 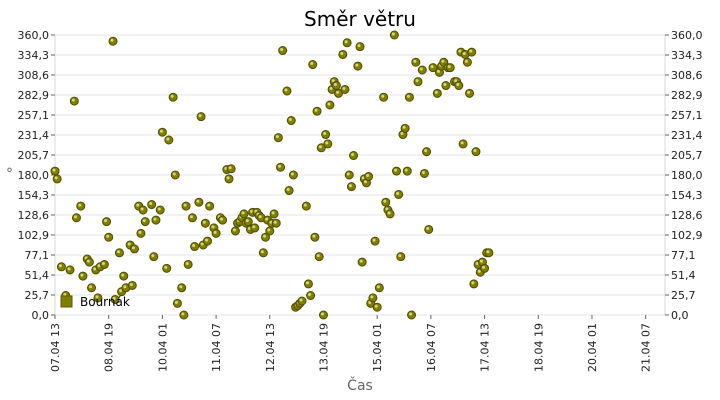 I want to click on y-tick-label: 180,0, so click(x=34, y=175).